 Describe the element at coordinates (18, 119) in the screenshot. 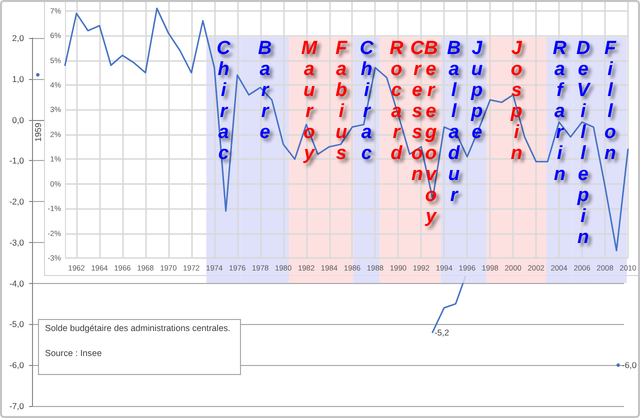

I see `y-tick-label: 0,0` at that location.